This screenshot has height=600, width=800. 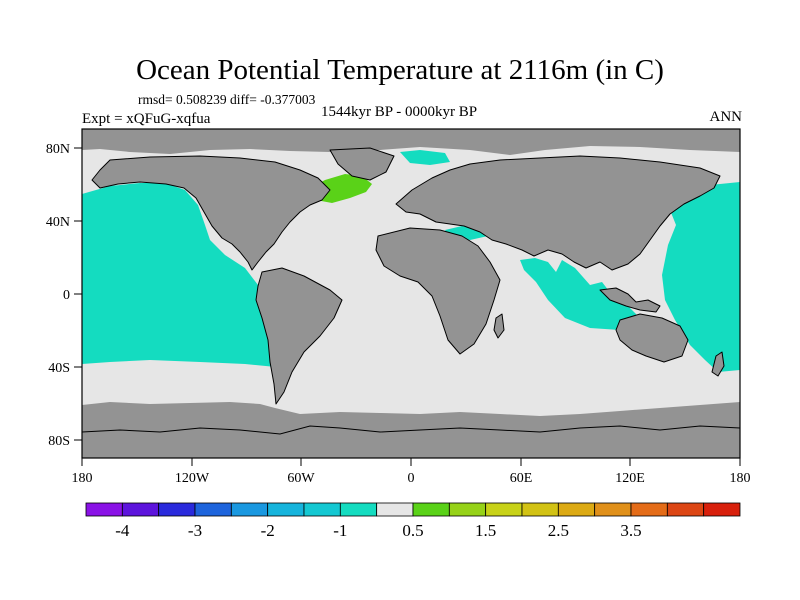 I want to click on land-south-america, so click(x=299, y=336).